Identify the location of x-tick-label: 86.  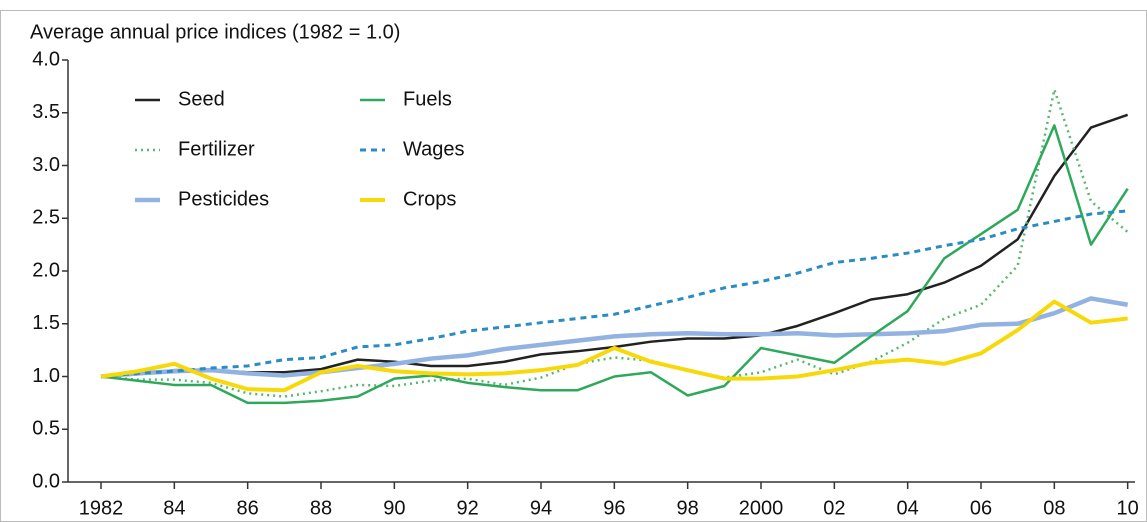
(248, 508).